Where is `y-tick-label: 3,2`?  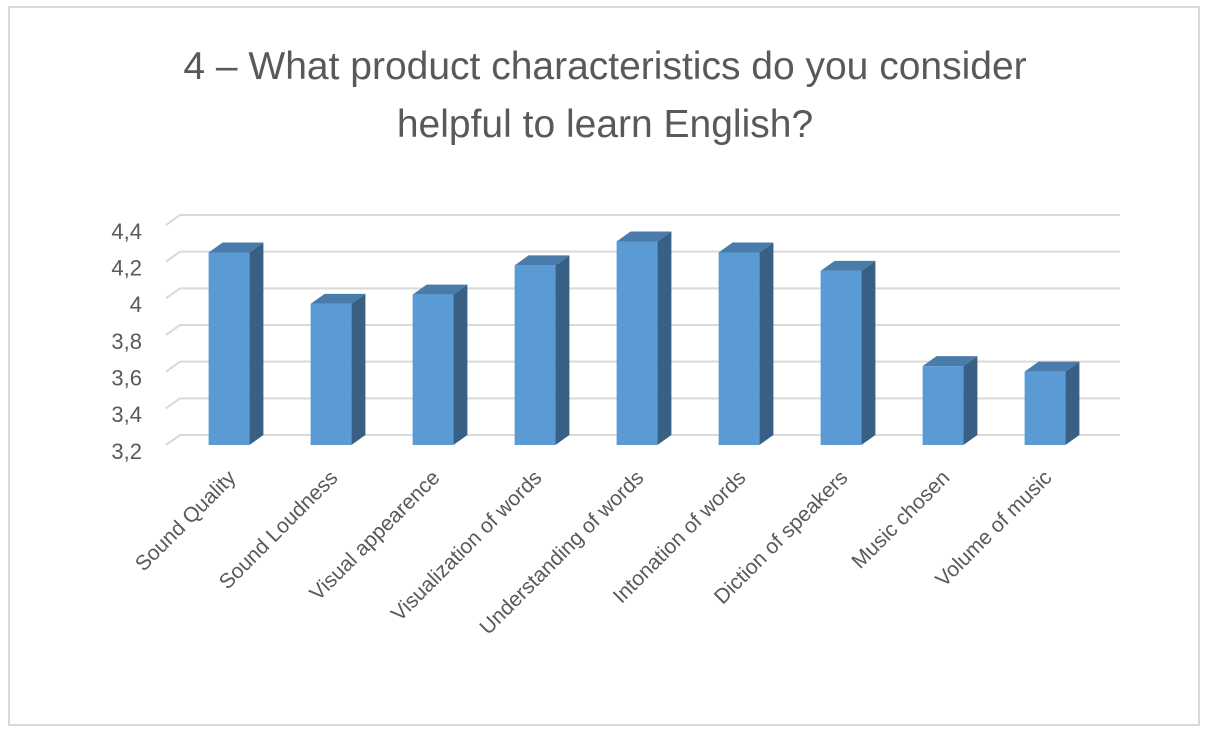 y-tick-label: 3,2 is located at coordinates (126, 451).